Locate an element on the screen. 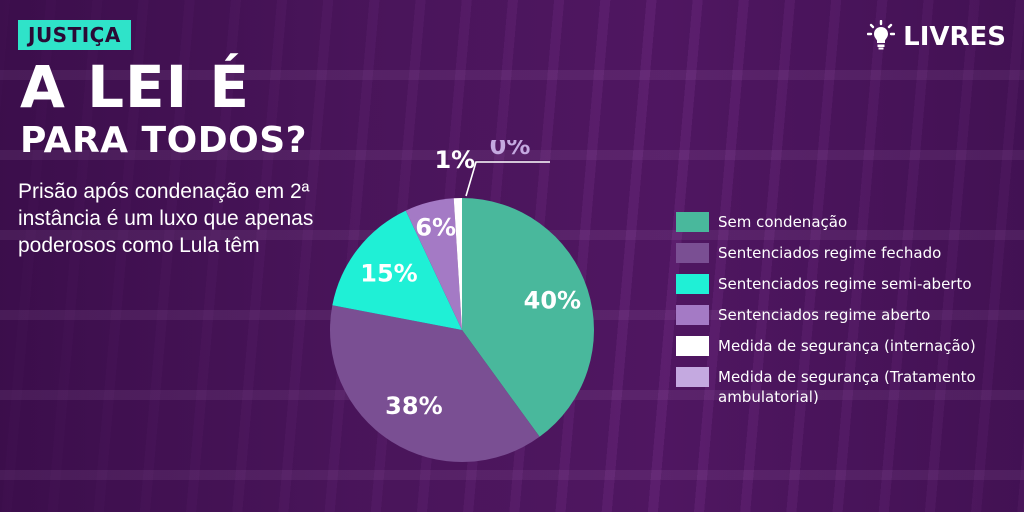 The width and height of the screenshot is (1024, 512). pie-slice-medida-de-seguranca-internacao is located at coordinates (457, 264).